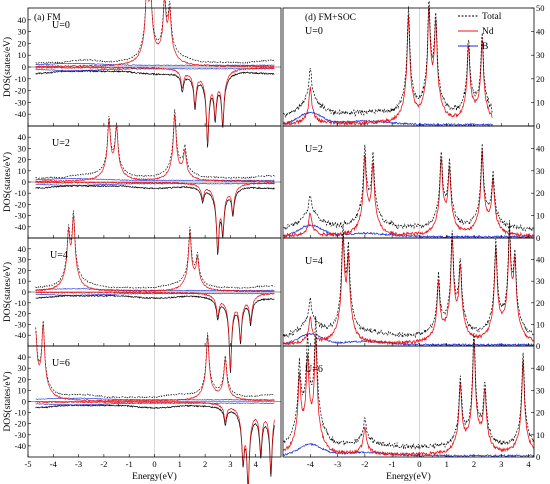 The height and width of the screenshot is (484, 550). What do you see at coordinates (47, 17) in the screenshot?
I see `panel-label-a: (a) FM` at bounding box center [47, 17].